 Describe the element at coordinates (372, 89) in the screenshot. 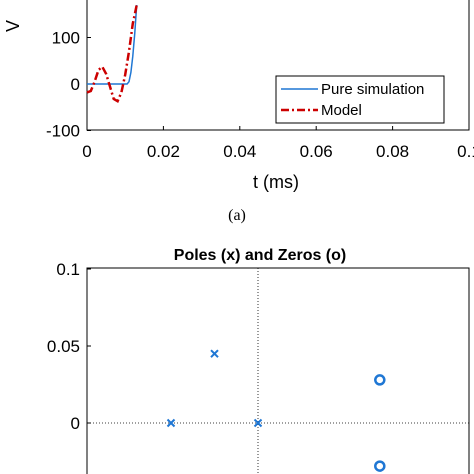

I see `legend-label-pure-simulation: Pure simulation` at that location.